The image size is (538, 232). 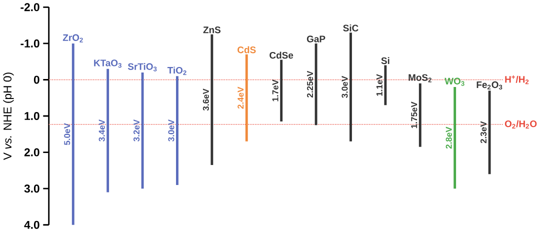 What do you see at coordinates (414, 115) in the screenshot?
I see `data-label: 1.75eV` at bounding box center [414, 115].